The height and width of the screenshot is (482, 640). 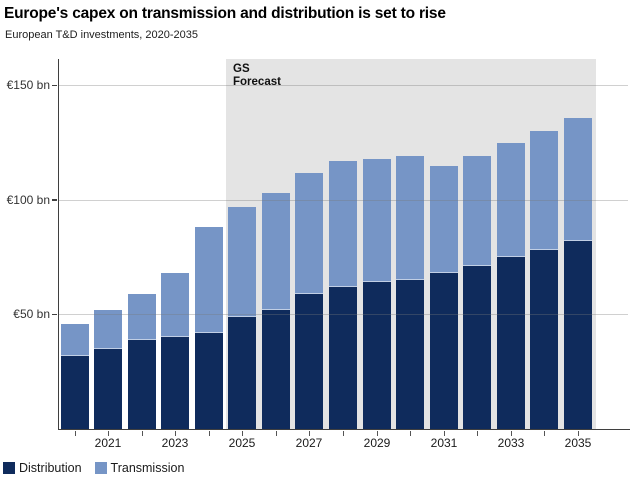 I want to click on chart-subtitle: European T&D investments, 2020-2035, so click(x=102, y=35).